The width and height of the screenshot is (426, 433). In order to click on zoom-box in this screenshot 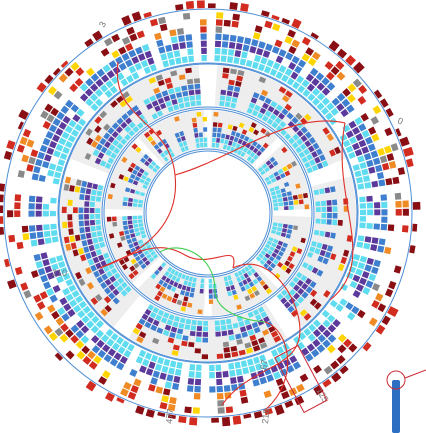, I will do `click(301, 379)`.